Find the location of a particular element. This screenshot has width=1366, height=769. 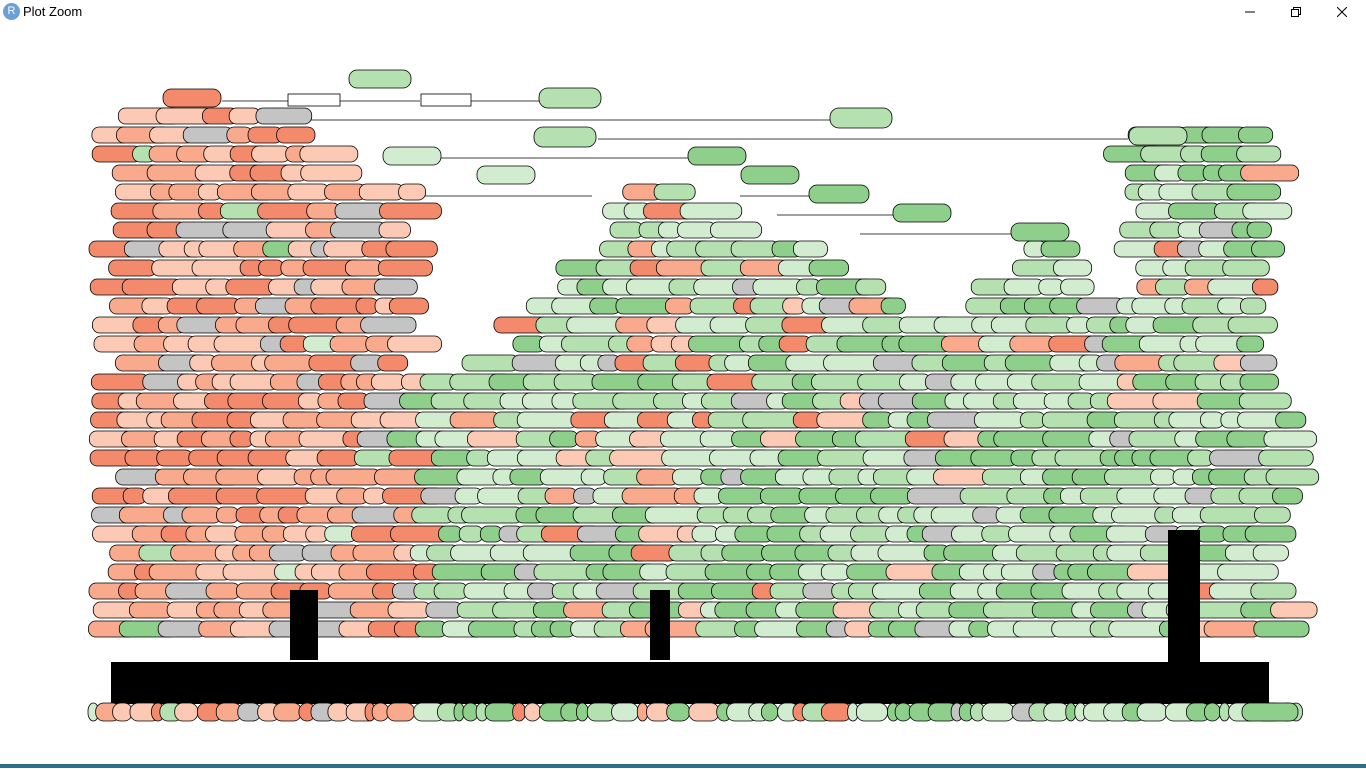

minimize-icon is located at coordinates (1250, 12).